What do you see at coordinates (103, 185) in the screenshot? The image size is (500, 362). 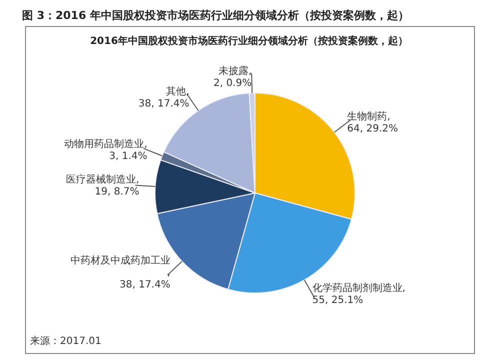 I see `slice-label: 医疗器械制造业, 19, 8.7%` at bounding box center [103, 185].